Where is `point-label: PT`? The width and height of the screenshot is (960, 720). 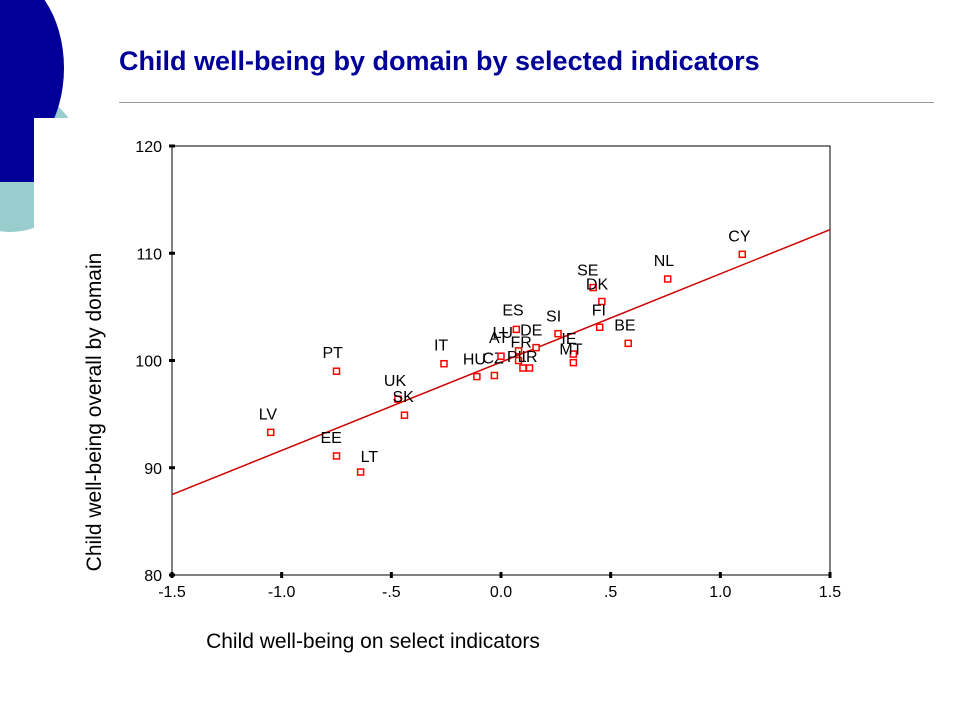
point-label: PT is located at coordinates (333, 353).